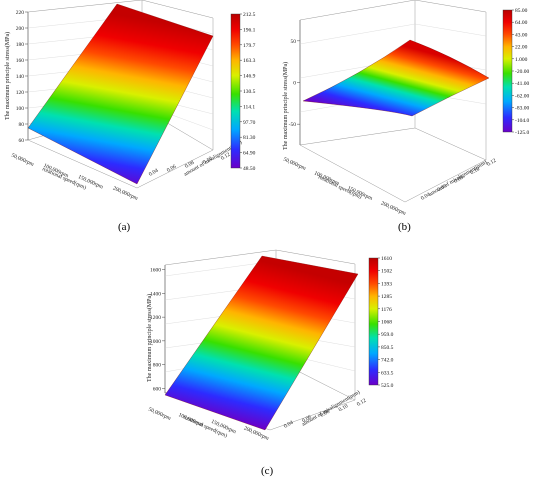 The height and width of the screenshot is (479, 550). What do you see at coordinates (157, 330) in the screenshot?
I see `panel-c-z-ticks: 600 800 1000 1200 1400 1600` at bounding box center [157, 330].